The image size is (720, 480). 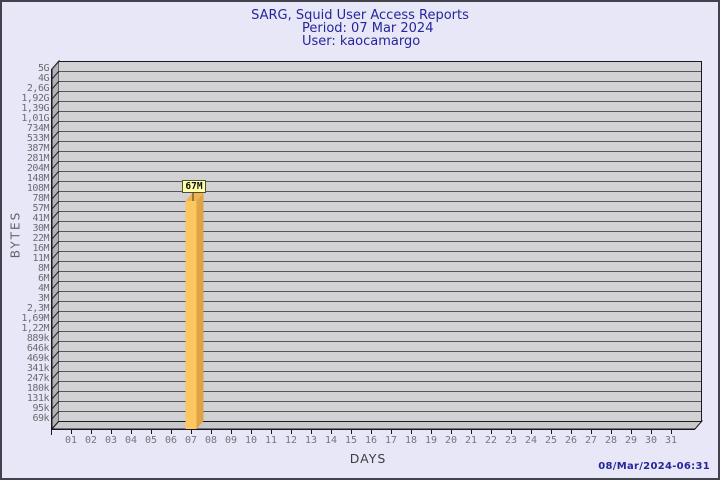 I want to click on y-tick-label: 533M, so click(x=38, y=138).